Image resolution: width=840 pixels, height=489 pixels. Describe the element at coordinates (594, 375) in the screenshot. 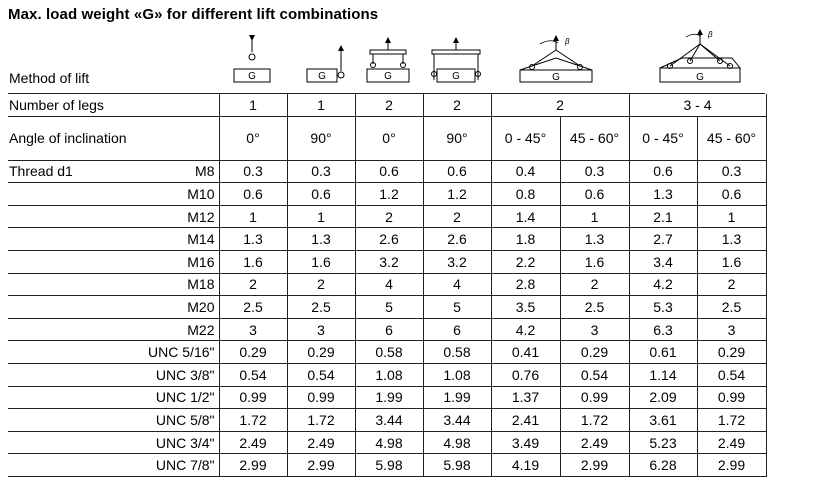

I see `load-value-cell: 0.54` at that location.